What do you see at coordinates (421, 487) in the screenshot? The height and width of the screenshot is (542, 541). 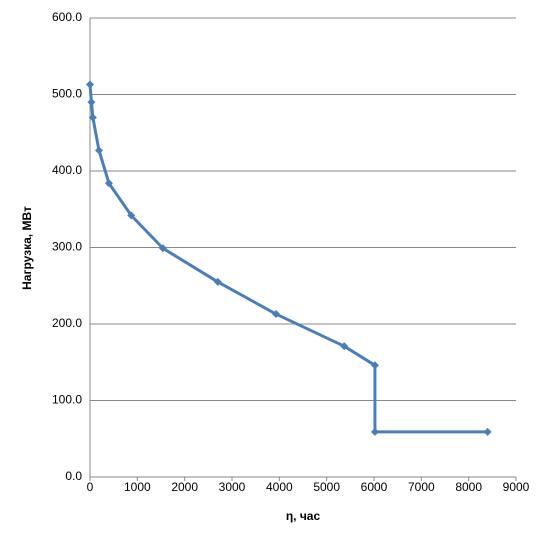 I see `x-tick-label: 7000` at bounding box center [421, 487].